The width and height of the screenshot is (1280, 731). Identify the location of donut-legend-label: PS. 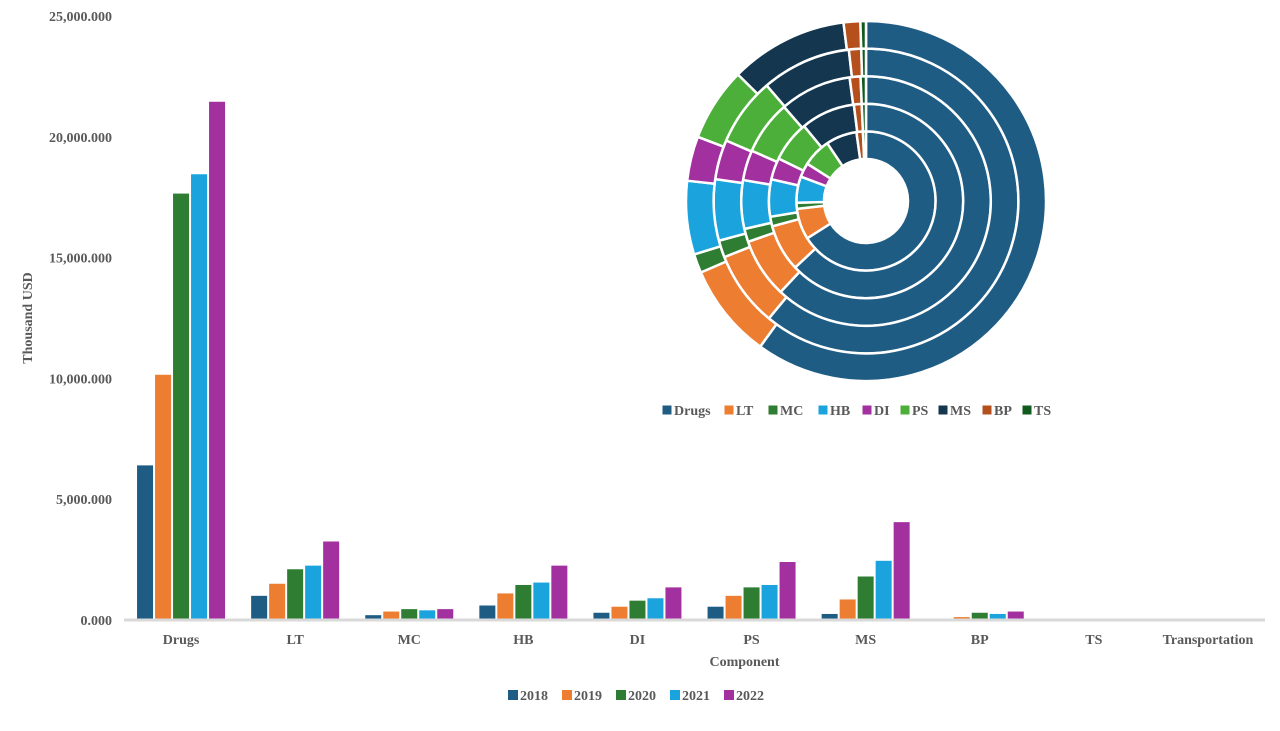
(920, 411).